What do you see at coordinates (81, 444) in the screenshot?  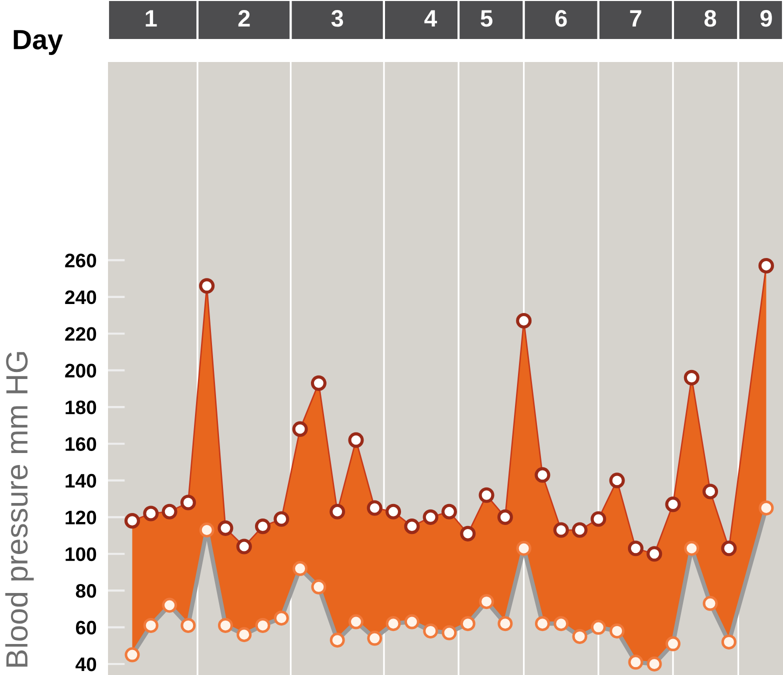 I see `y-tick-label: 160` at bounding box center [81, 444].